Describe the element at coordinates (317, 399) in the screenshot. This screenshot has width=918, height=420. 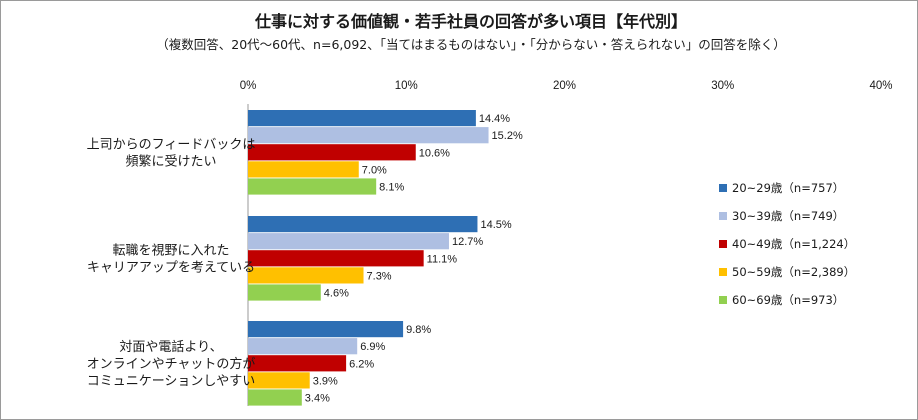
I see `data-label: 3.4%` at that location.